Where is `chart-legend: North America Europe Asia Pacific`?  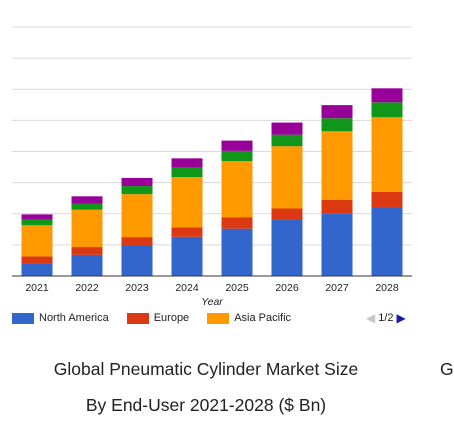
chart-legend: North America Europe Asia Pacific is located at coordinates (160, 318).